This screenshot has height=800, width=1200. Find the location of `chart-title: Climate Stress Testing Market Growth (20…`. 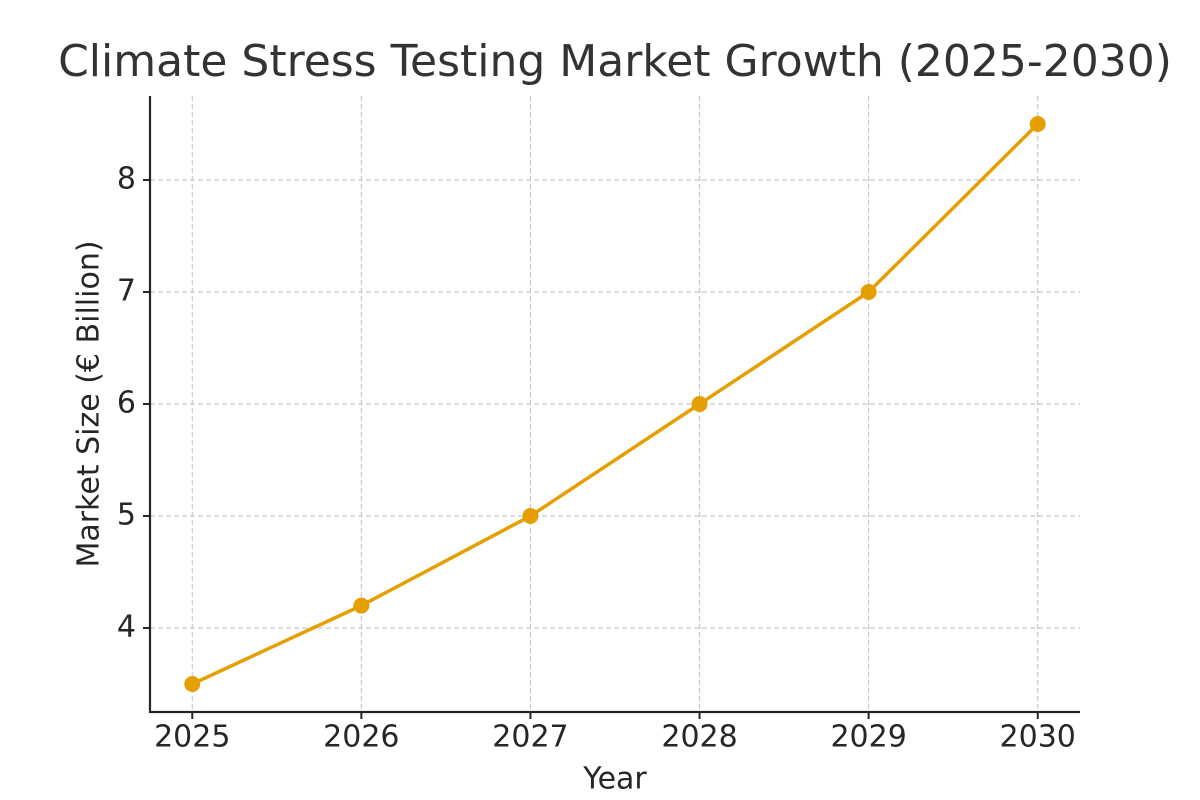

chart-title: Climate Stress Testing Market Growth (20… is located at coordinates (615, 61).